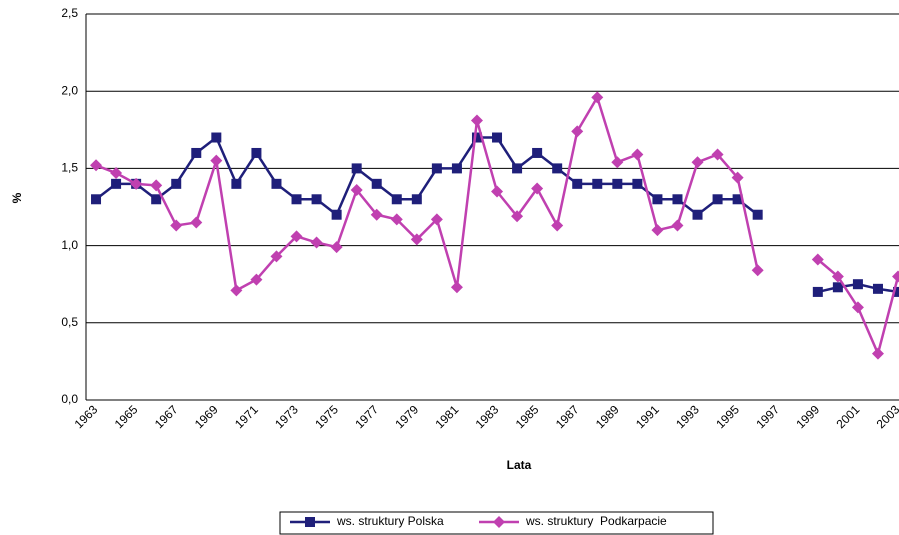  I want to click on x-tick-label: 1991, so click(647, 416).